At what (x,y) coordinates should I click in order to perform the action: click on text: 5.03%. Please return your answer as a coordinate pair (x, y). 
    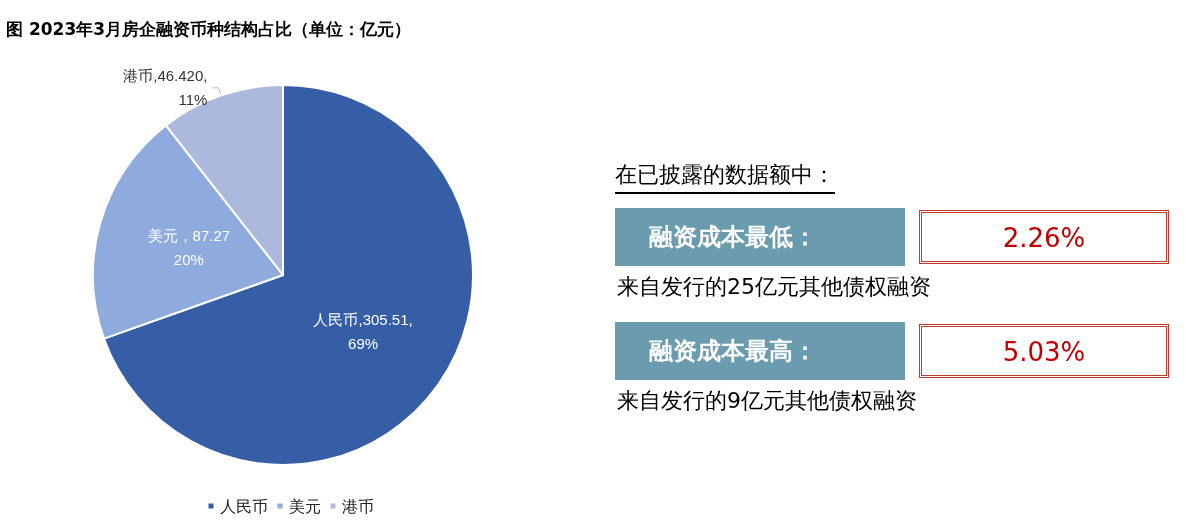
    Looking at the image, I should click on (1044, 351).